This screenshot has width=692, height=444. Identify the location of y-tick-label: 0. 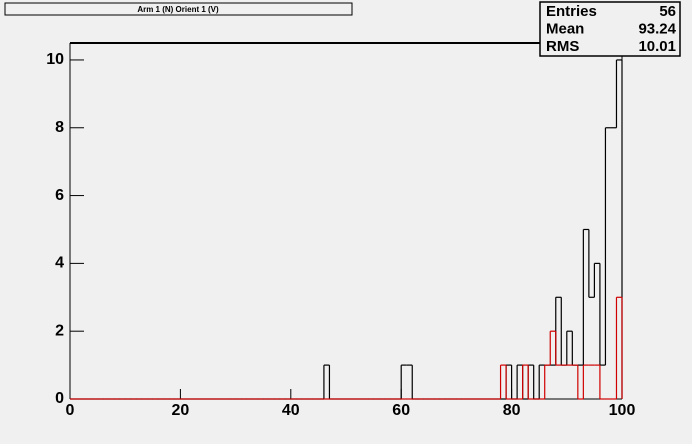
(59, 398).